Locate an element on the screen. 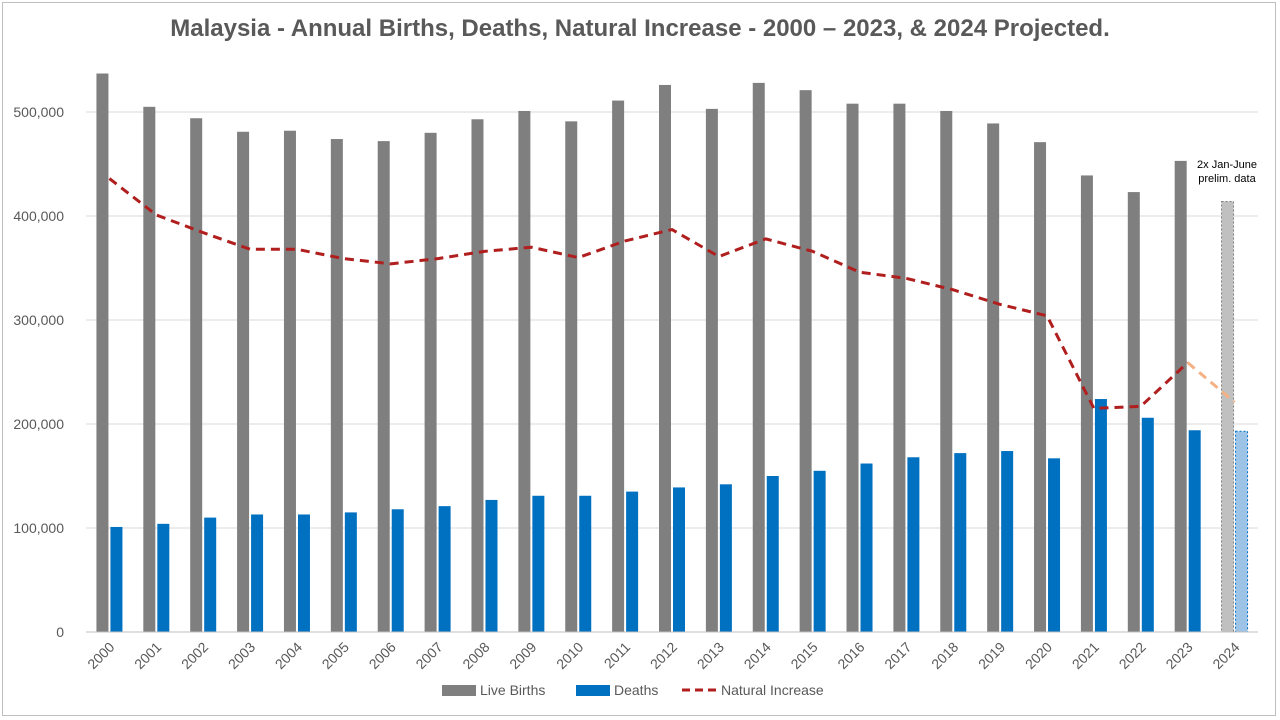  bar-deaths-2008 is located at coordinates (491, 565).